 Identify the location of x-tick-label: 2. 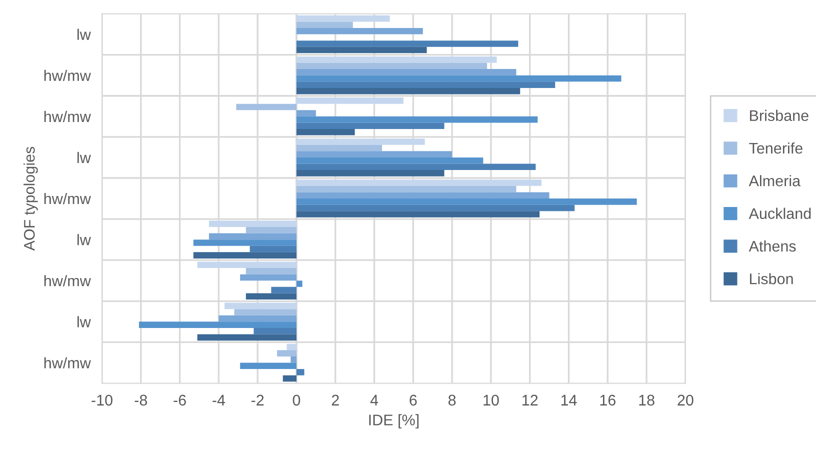
(335, 400).